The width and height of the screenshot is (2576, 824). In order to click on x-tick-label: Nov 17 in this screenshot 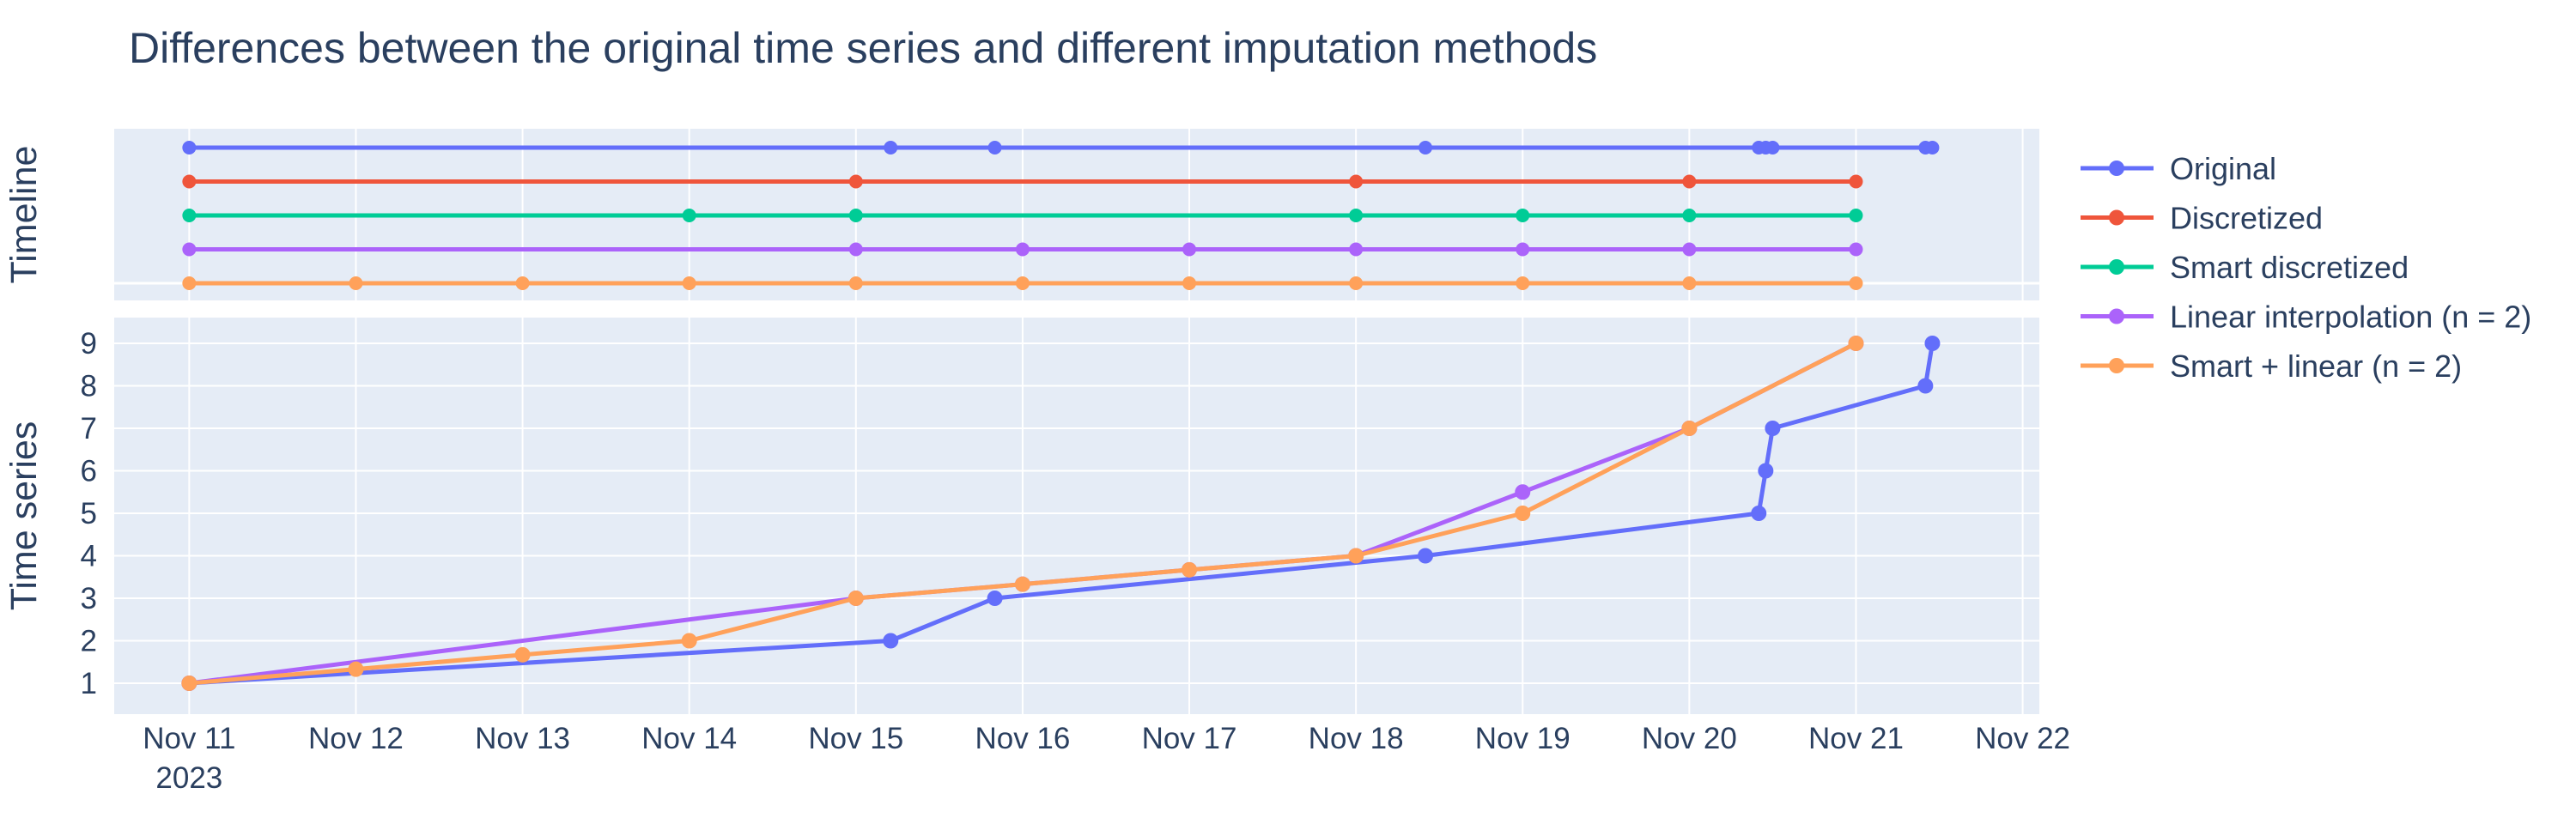, I will do `click(1189, 738)`.